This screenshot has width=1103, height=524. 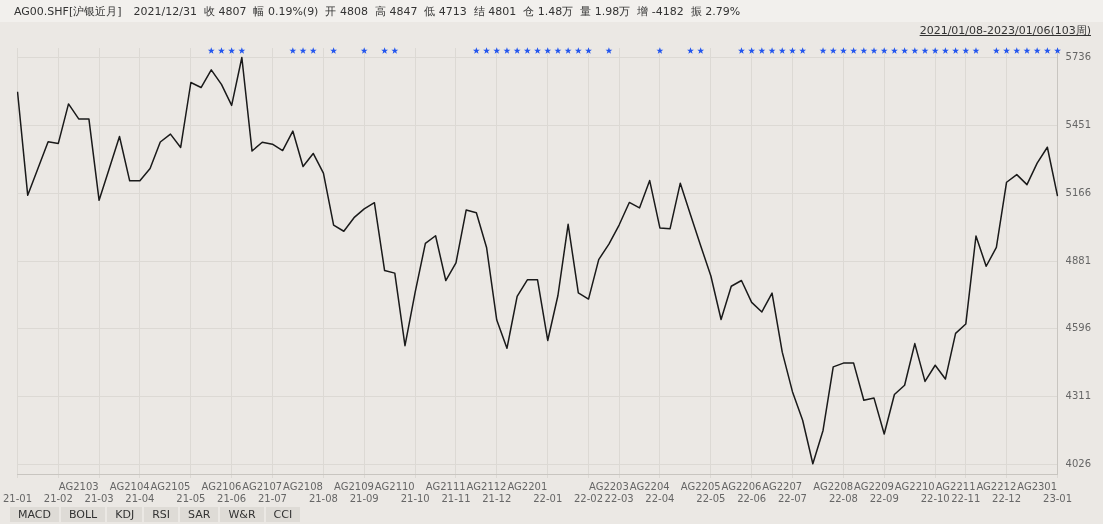 I want to click on x-tick-label: AG2205, so click(x=700, y=486).